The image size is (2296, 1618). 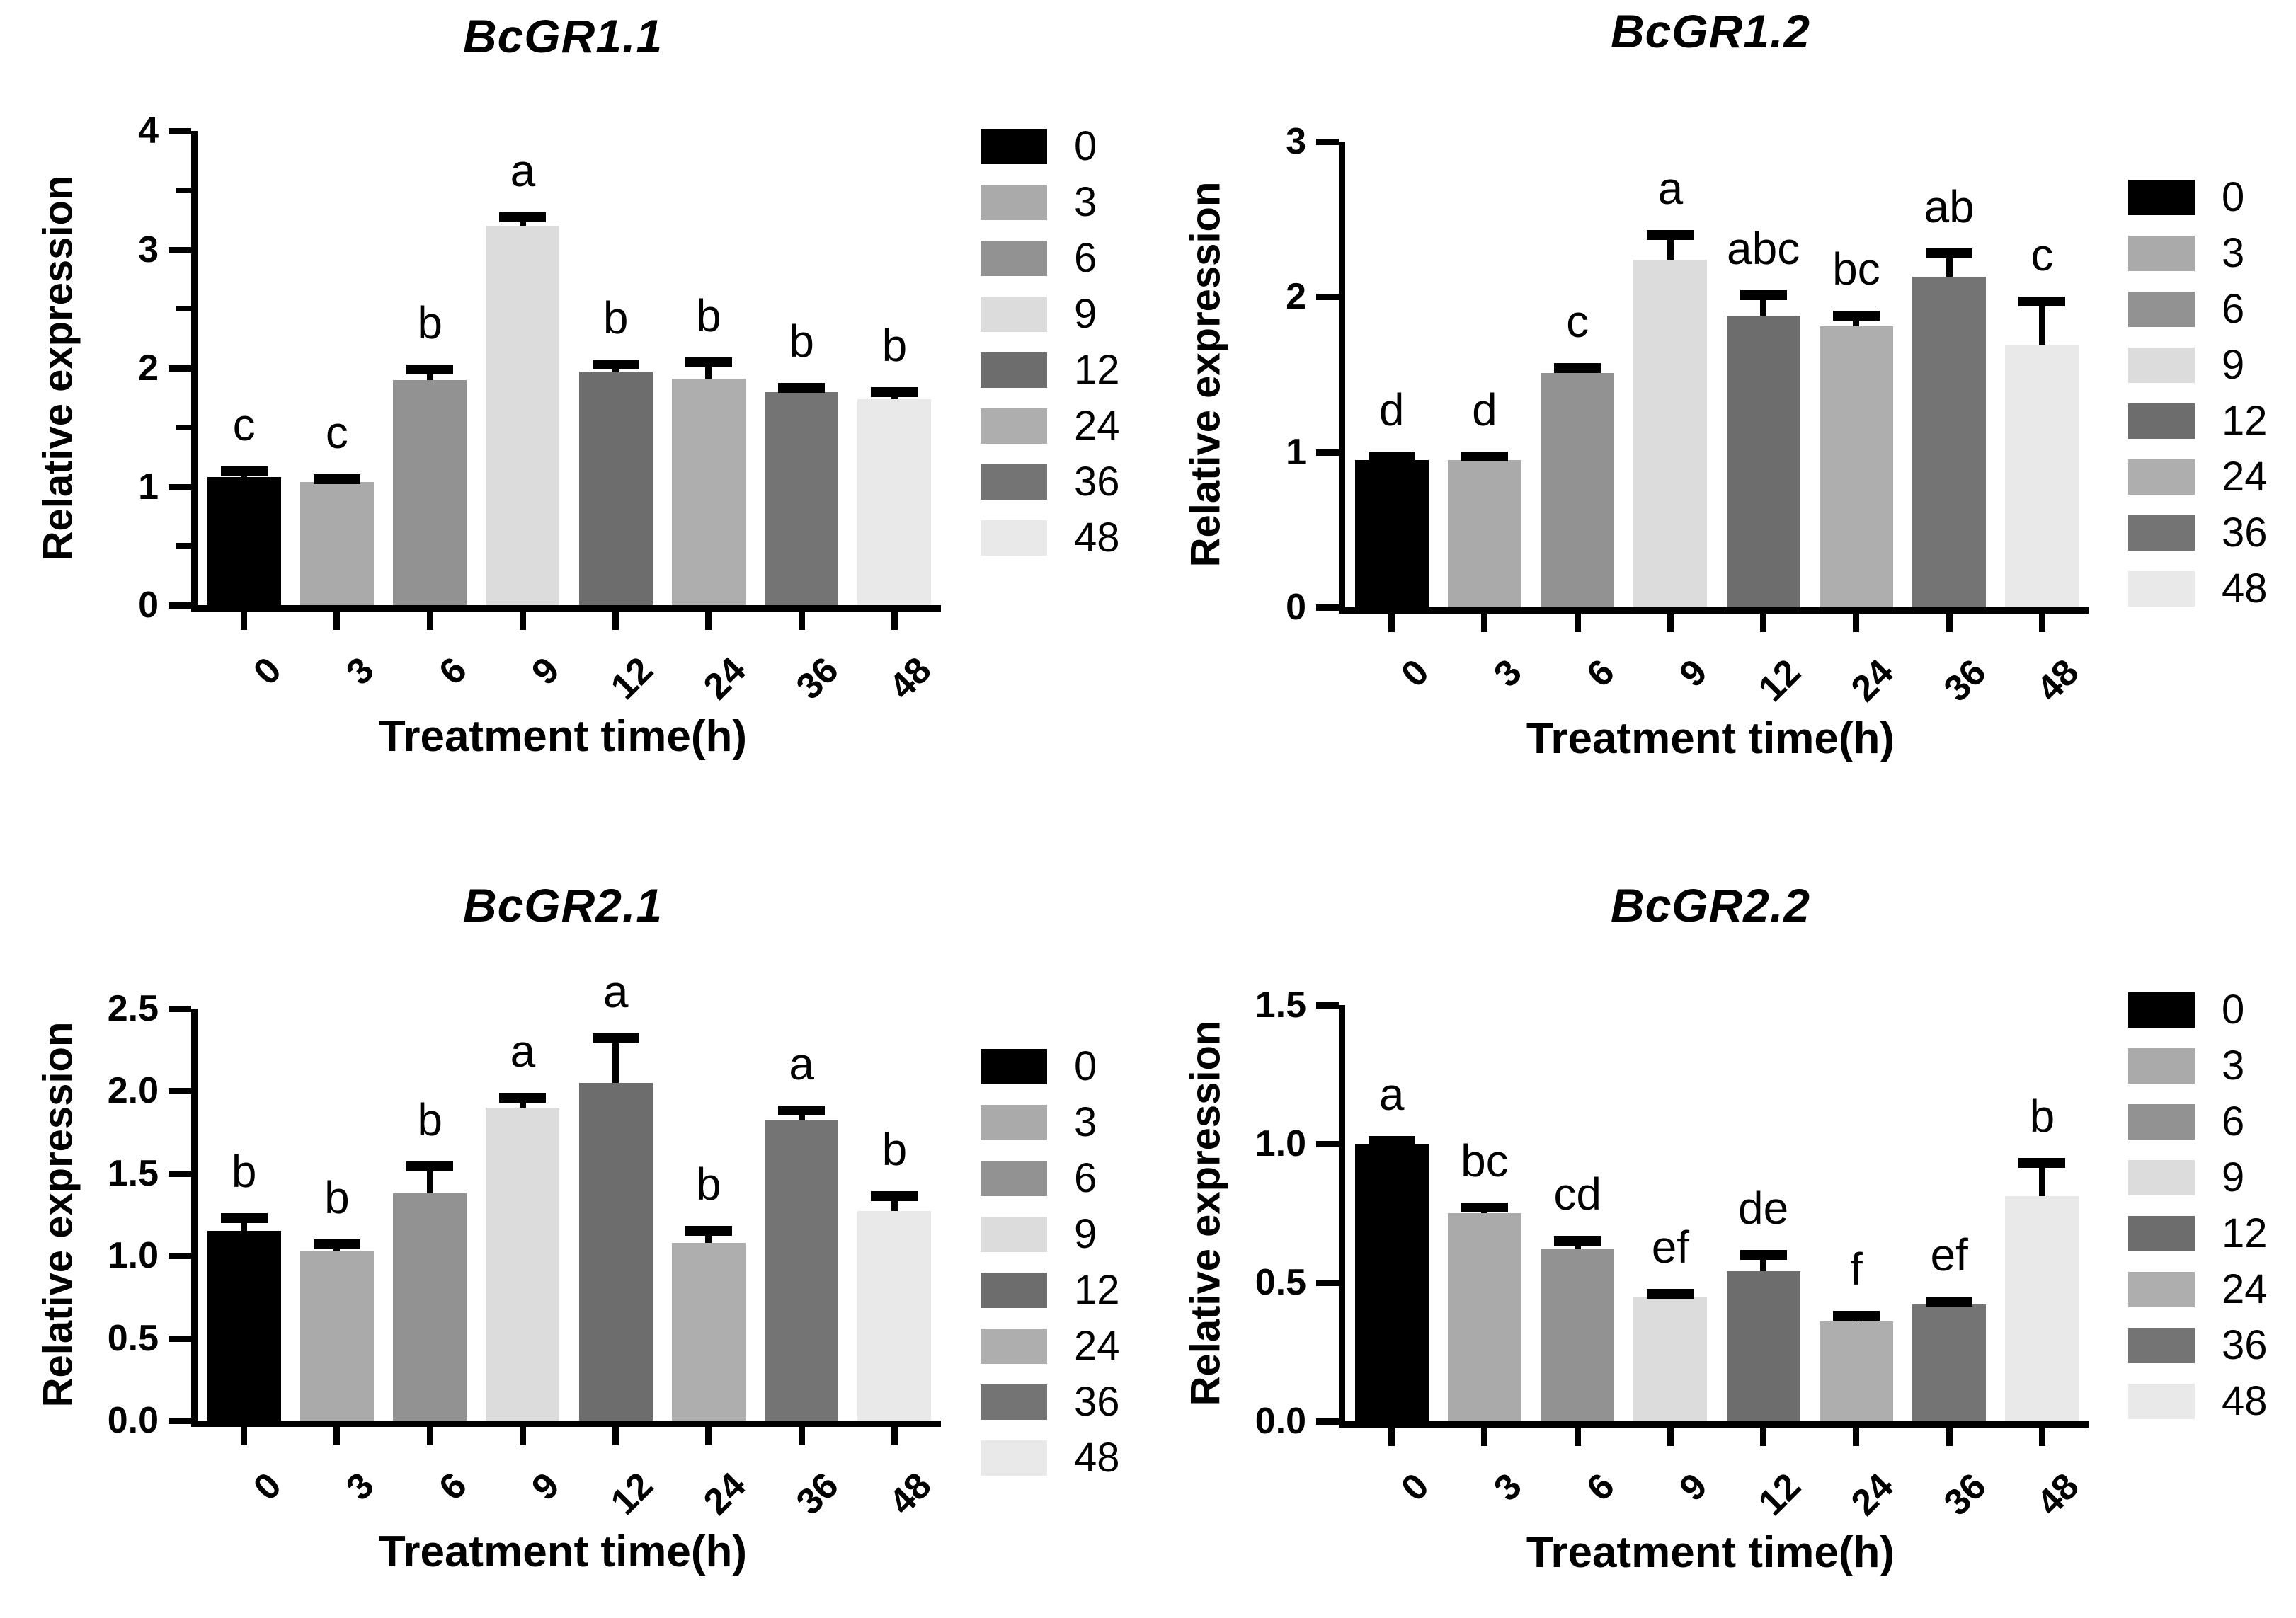 I want to click on legend-label: 0, so click(x=1085, y=146).